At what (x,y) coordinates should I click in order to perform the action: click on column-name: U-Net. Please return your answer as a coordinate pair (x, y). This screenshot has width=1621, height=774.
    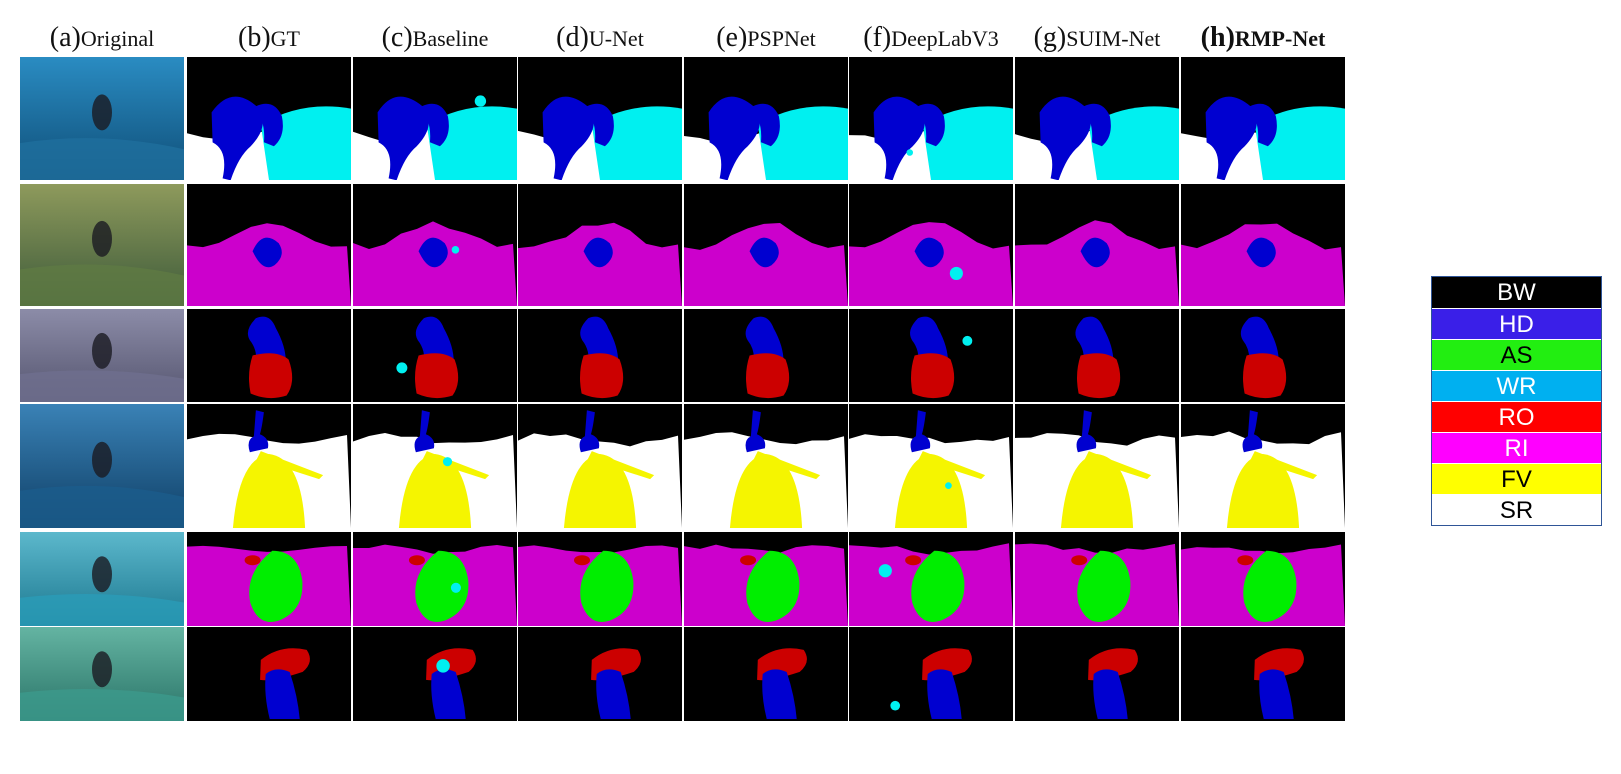
    Looking at the image, I should click on (616, 38).